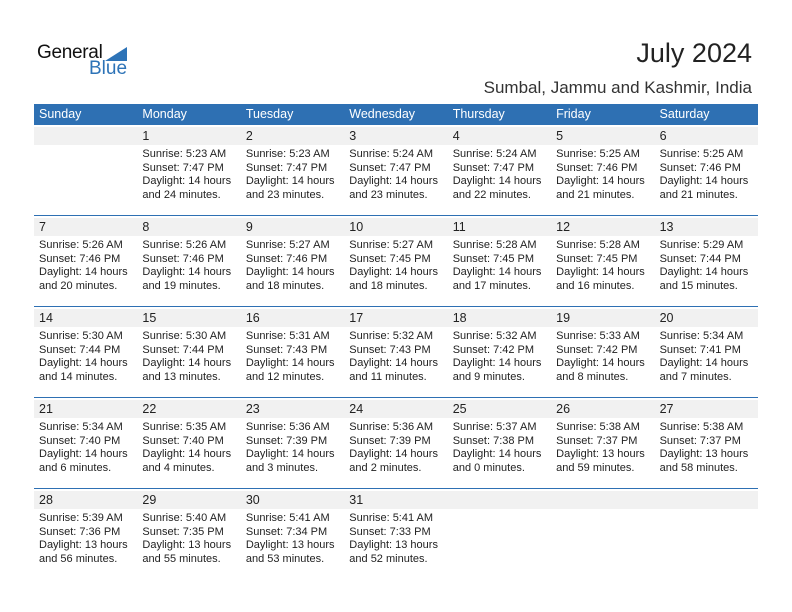 Image resolution: width=792 pixels, height=612 pixels. I want to click on logo-triangle-icon, so click(116, 54).